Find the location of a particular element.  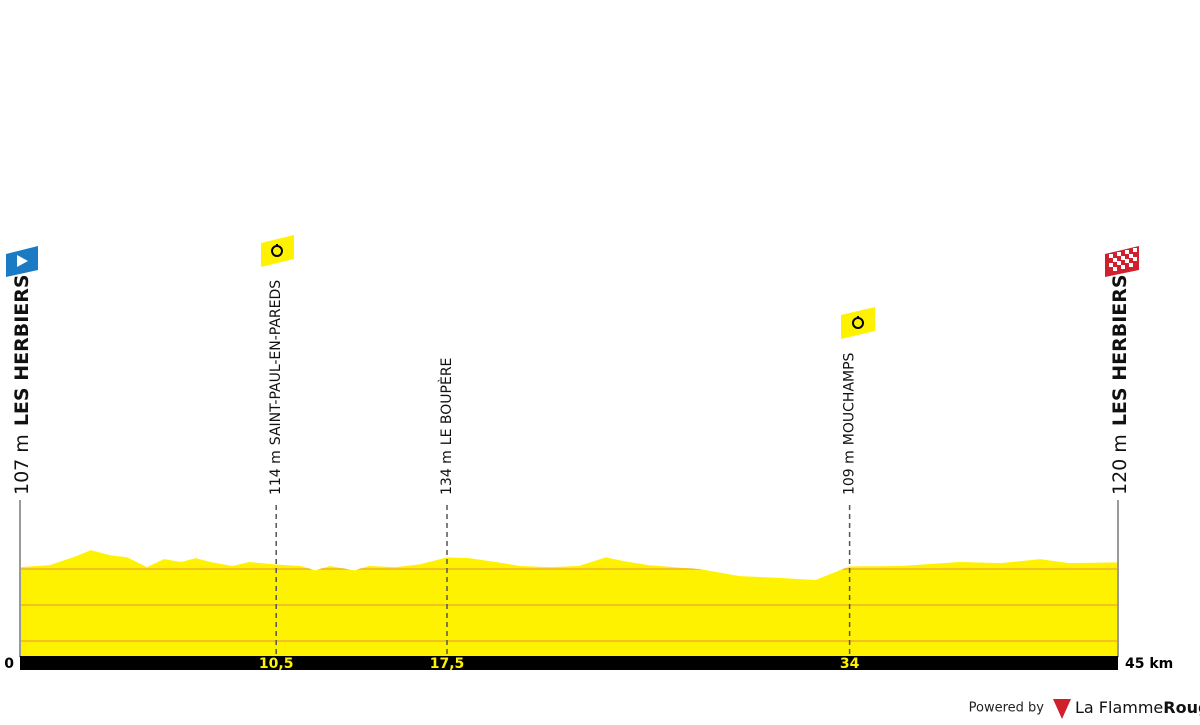

waypoint-label: 107 m LES HERBIERS is located at coordinates (22, 384).